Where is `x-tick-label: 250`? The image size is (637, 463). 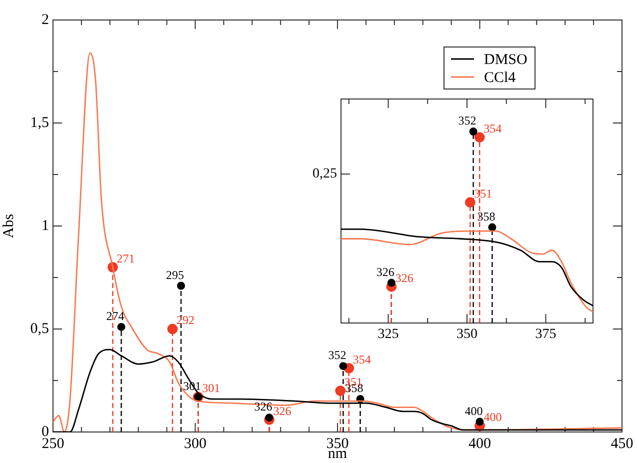
x-tick-label: 250 is located at coordinates (53, 444).